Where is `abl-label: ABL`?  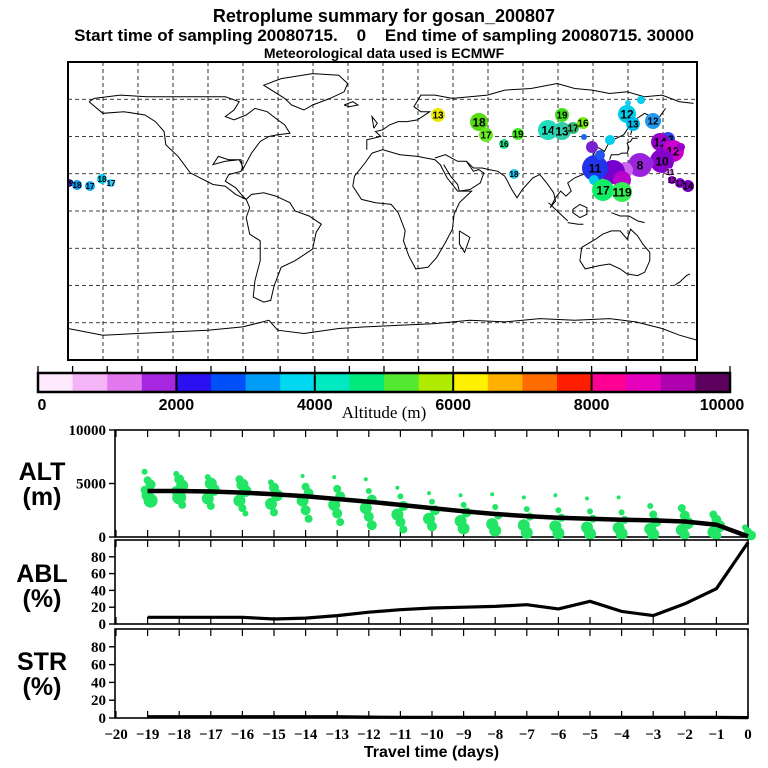
abl-label: ABL is located at coordinates (42, 574).